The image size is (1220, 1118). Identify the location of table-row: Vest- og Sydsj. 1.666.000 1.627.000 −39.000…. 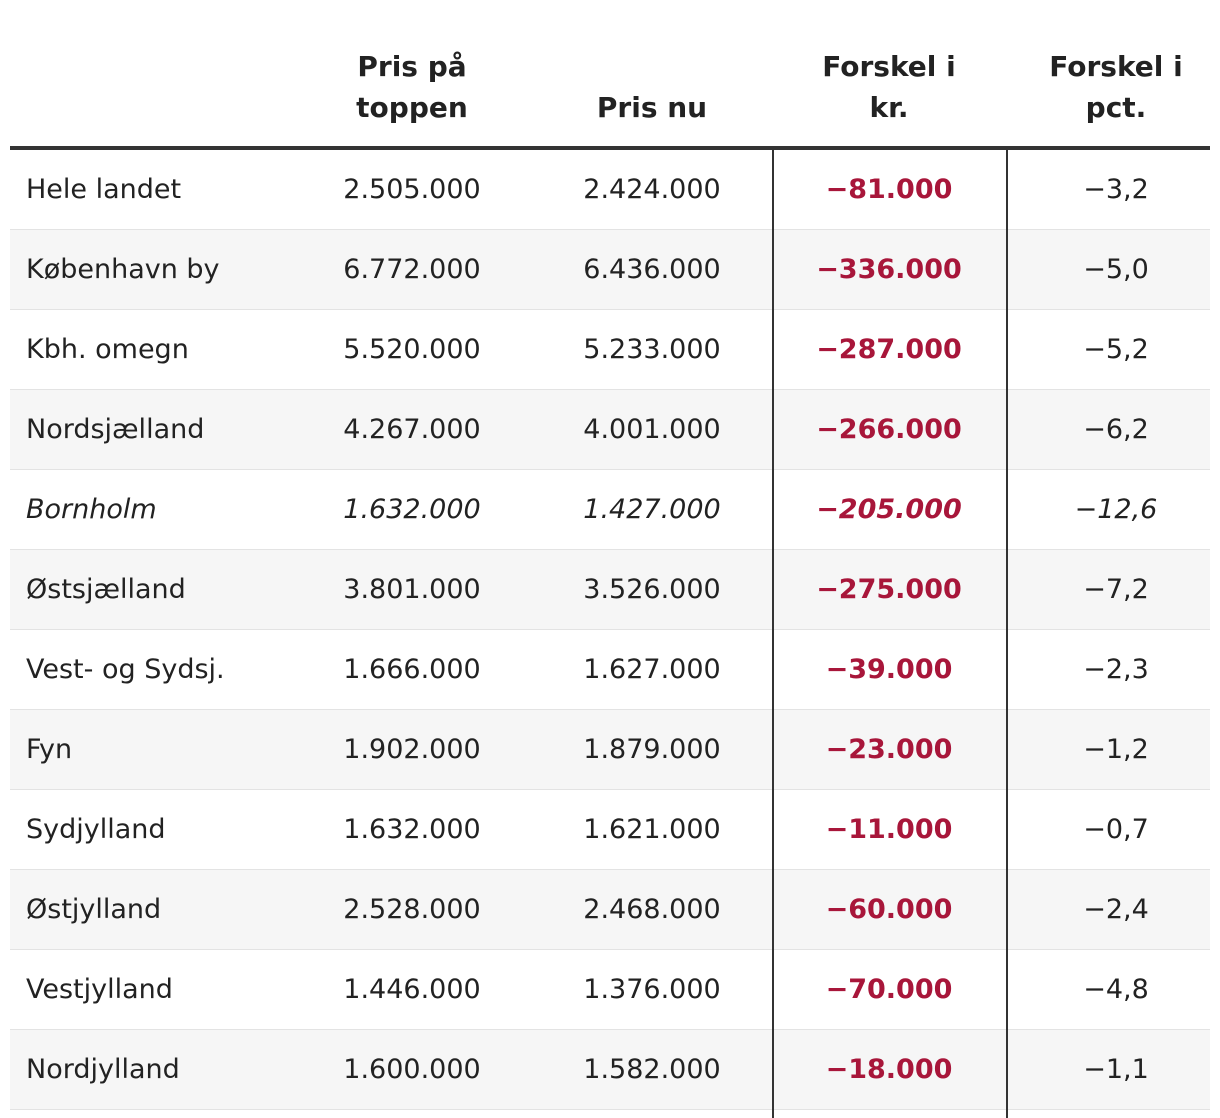
(610, 670).